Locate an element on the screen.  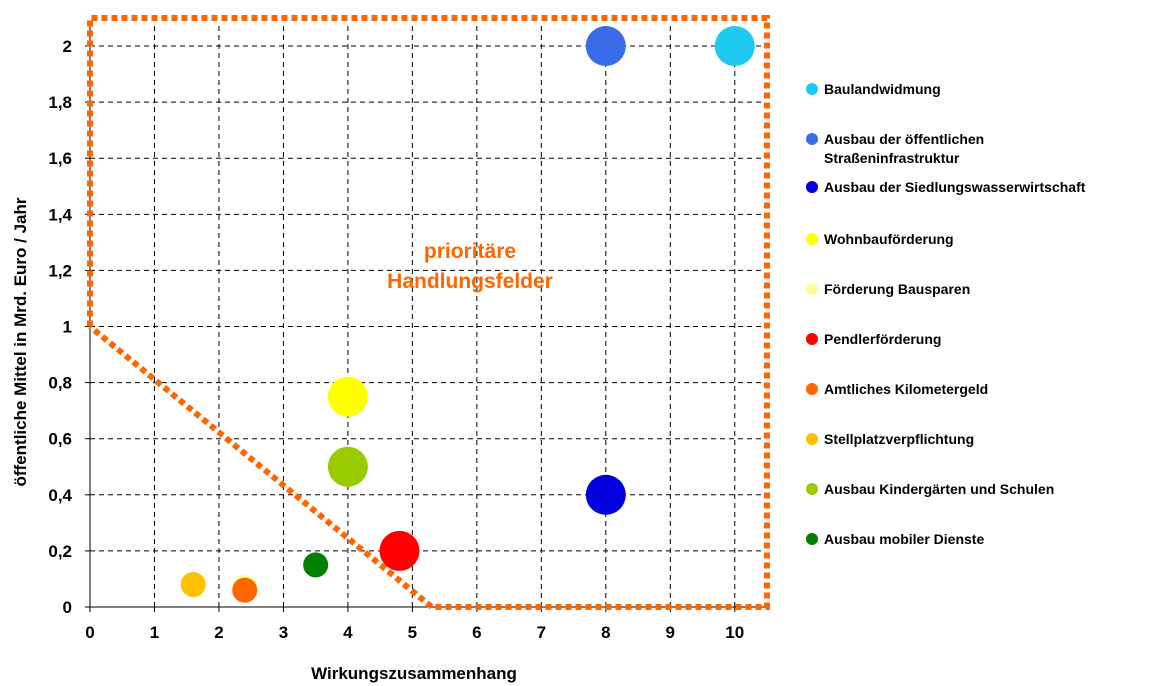
legend-item: Amtliches Kilometergeld is located at coordinates (897, 389).